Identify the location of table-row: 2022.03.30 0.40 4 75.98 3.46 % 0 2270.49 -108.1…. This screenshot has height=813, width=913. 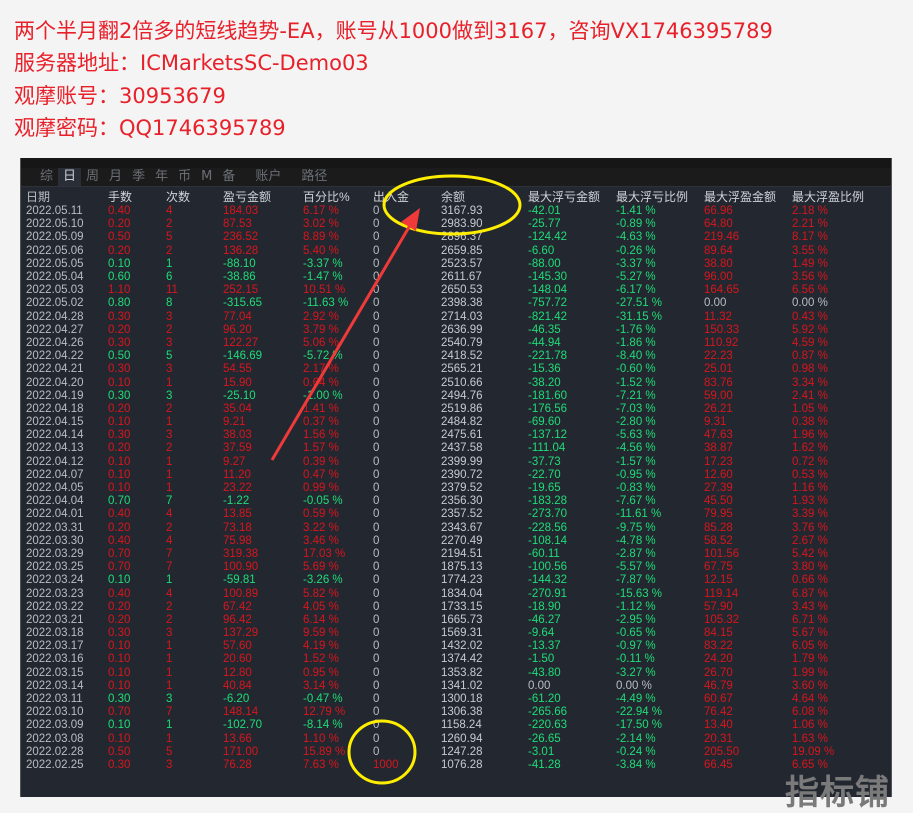
(446, 541).